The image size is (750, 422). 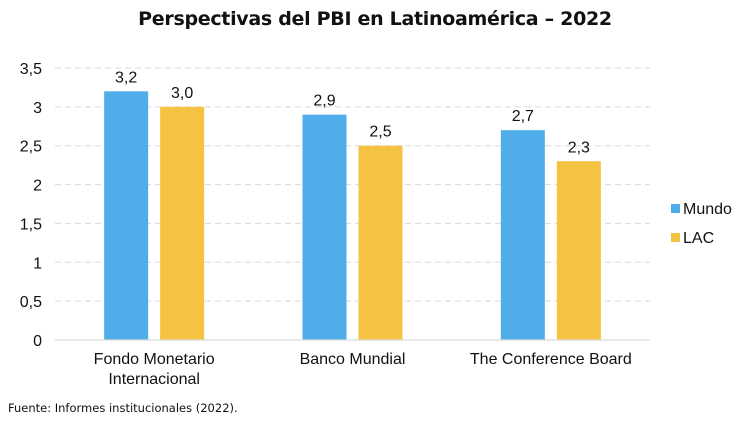 What do you see at coordinates (707, 209) in the screenshot?
I see `legend-label-mundo: Mundo` at bounding box center [707, 209].